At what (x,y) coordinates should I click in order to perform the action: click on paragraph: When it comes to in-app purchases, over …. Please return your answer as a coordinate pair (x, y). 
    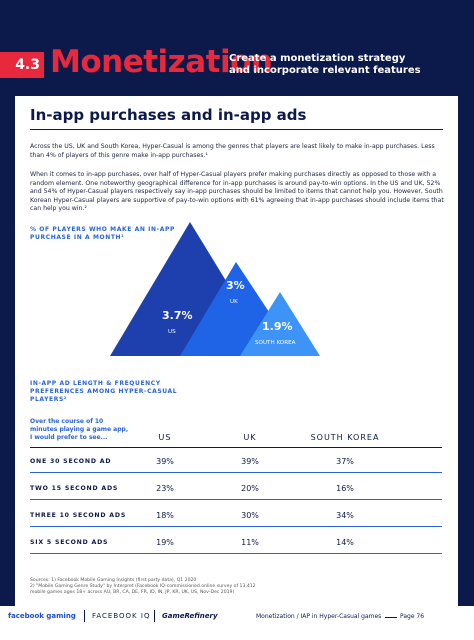
    Looking at the image, I should click on (237, 192).